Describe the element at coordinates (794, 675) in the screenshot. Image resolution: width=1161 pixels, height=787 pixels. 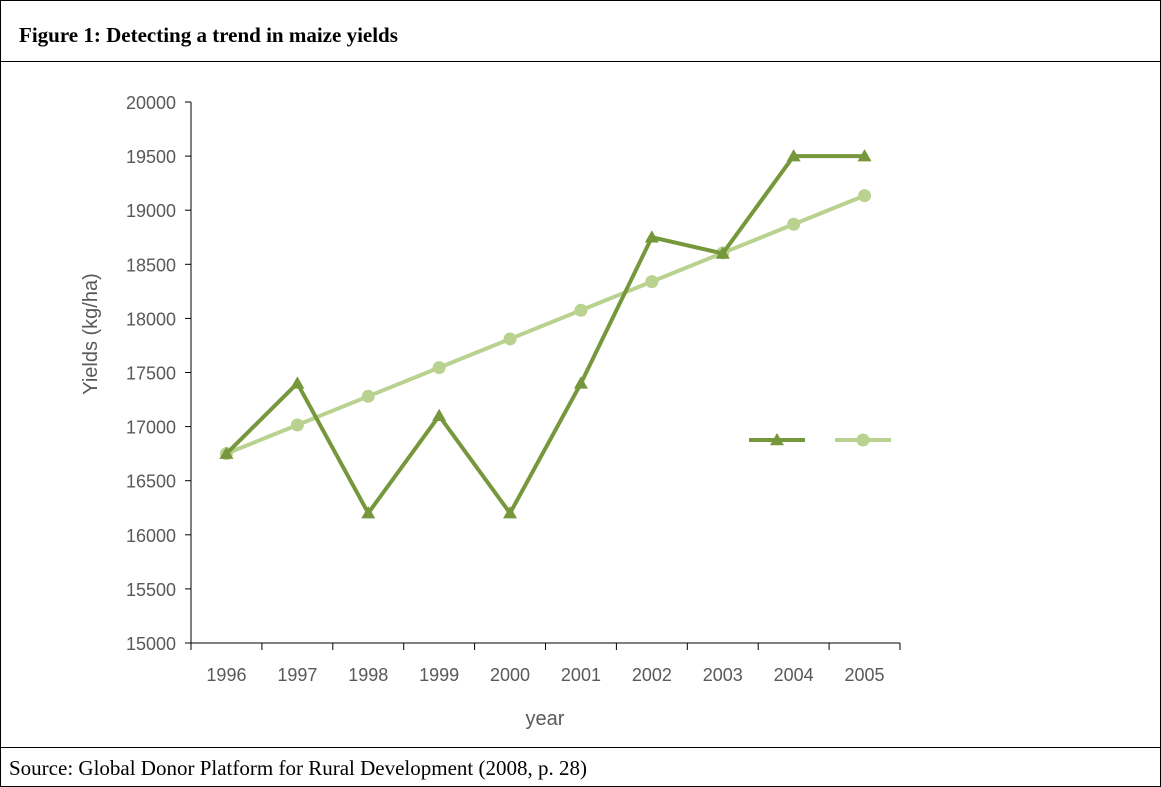
I see `x-tick-label: 2004` at that location.